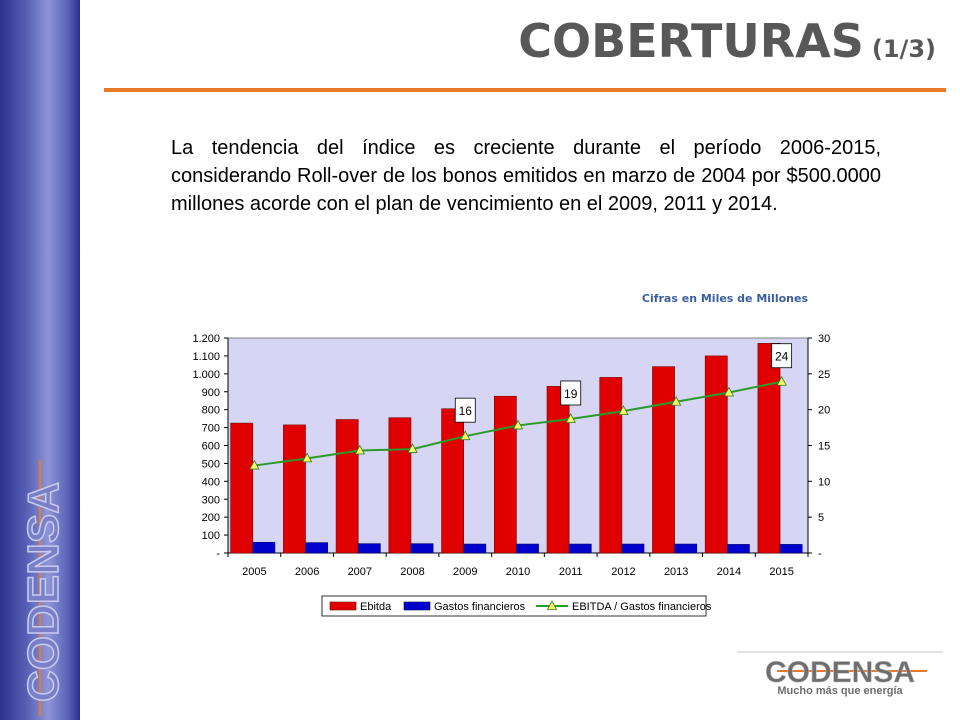 The height and width of the screenshot is (720, 960). What do you see at coordinates (206, 339) in the screenshot?
I see `y-tick-label: 1.200` at bounding box center [206, 339].